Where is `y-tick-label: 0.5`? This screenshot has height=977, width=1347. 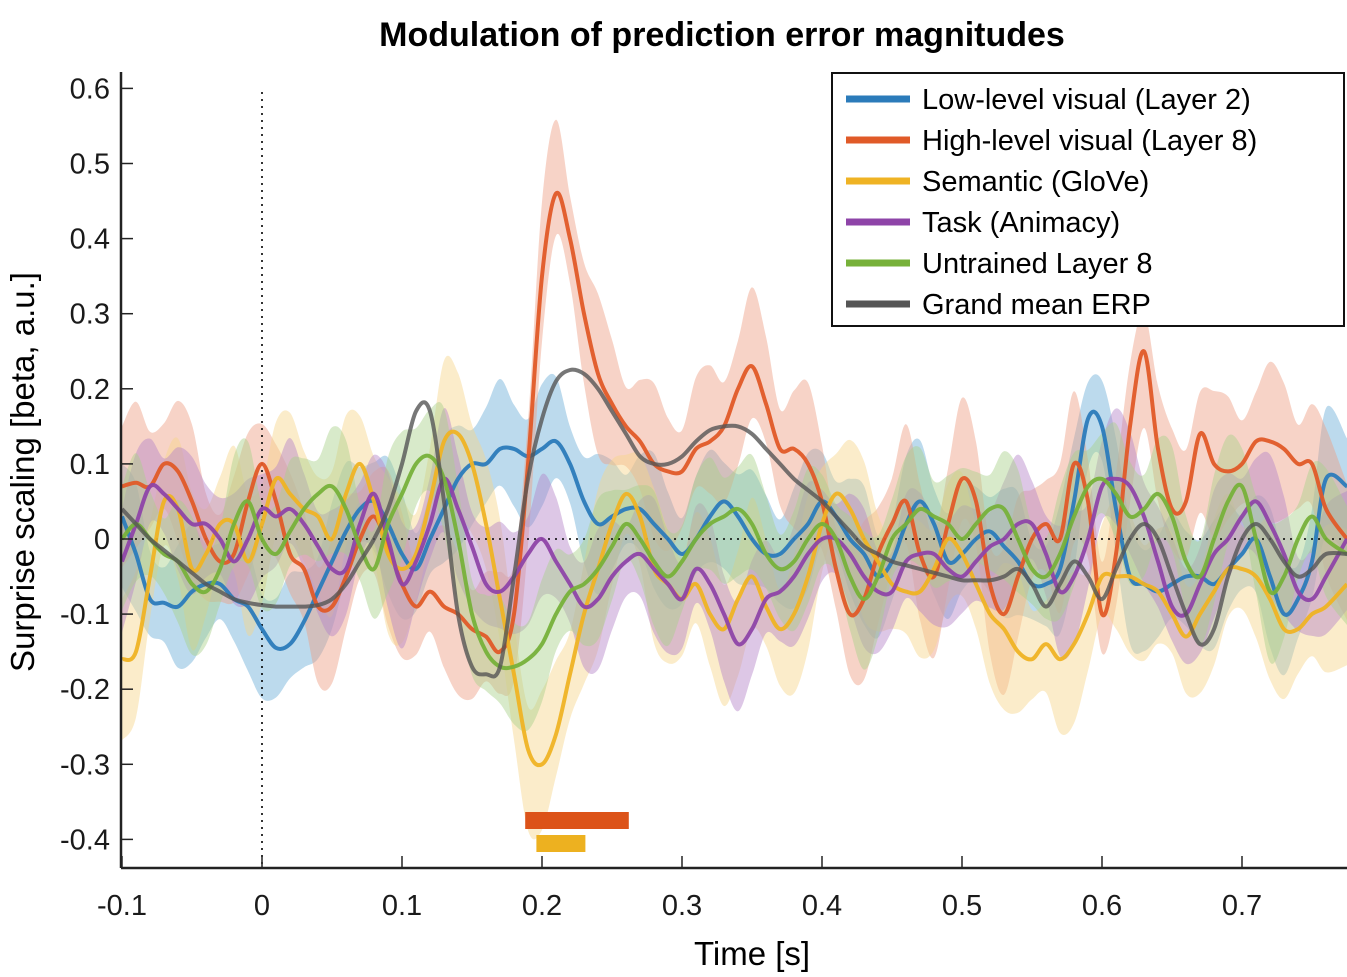 y-tick-label: 0.5 is located at coordinates (90, 165).